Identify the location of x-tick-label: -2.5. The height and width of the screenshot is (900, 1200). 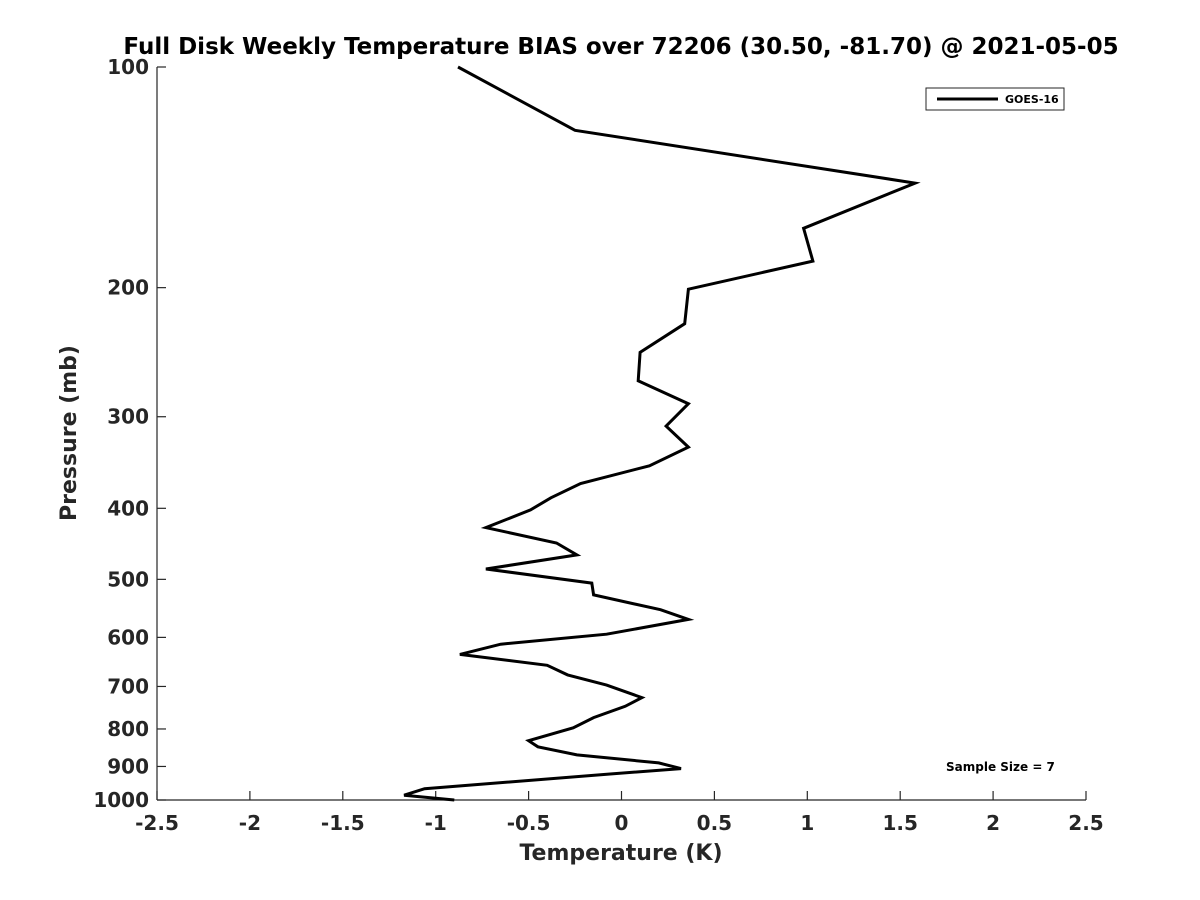
(157, 823).